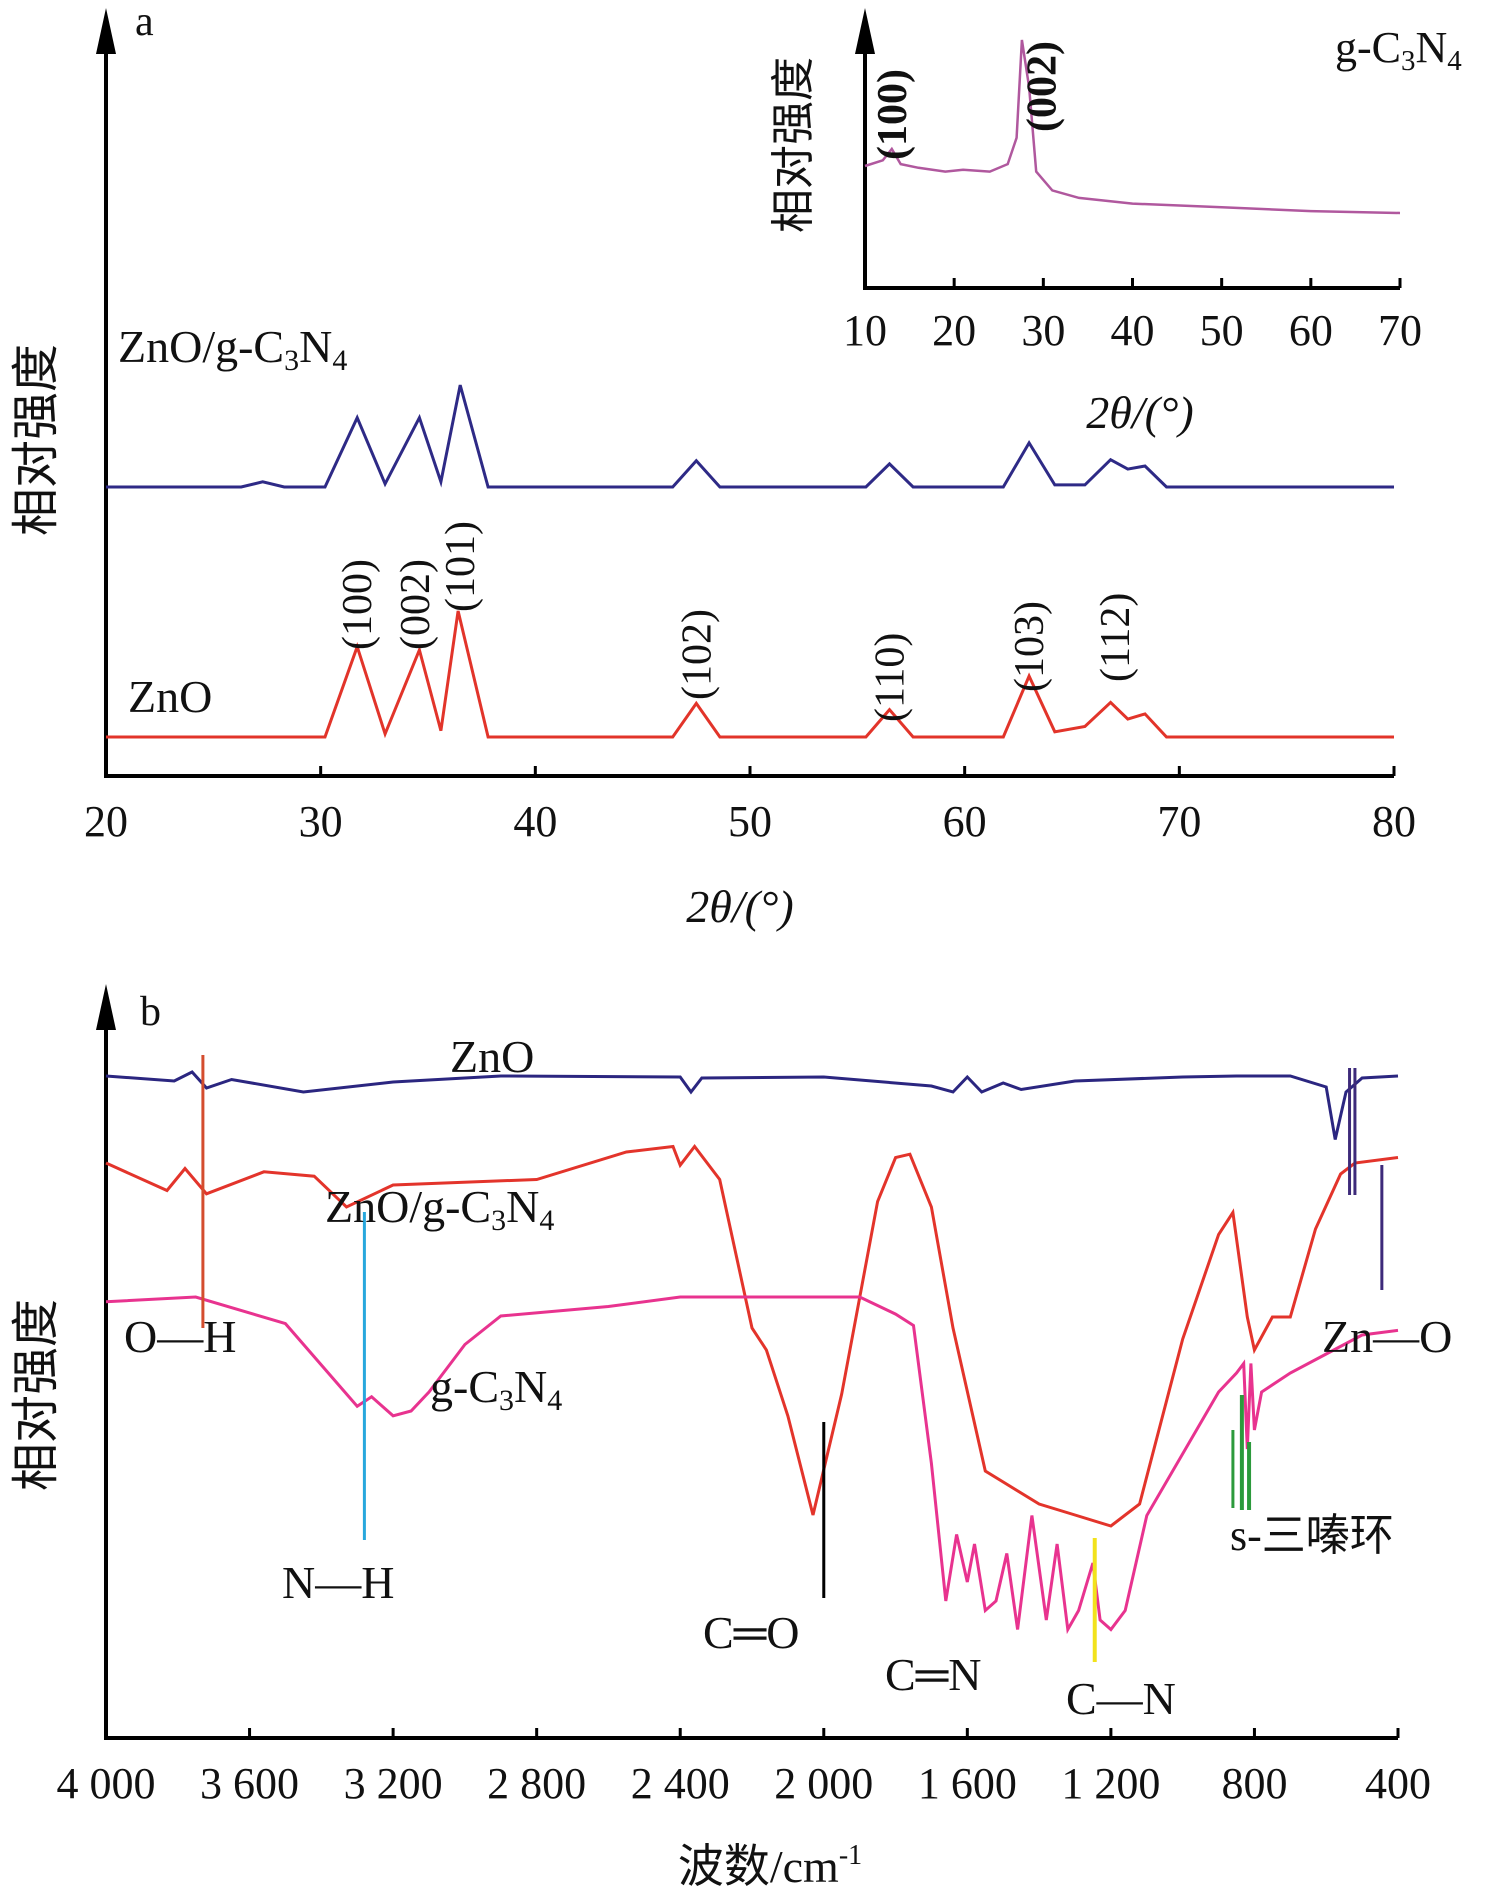 This screenshot has height=1890, width=1512. I want to click on panel-b-label-zno: ZnO, so click(492, 1056).